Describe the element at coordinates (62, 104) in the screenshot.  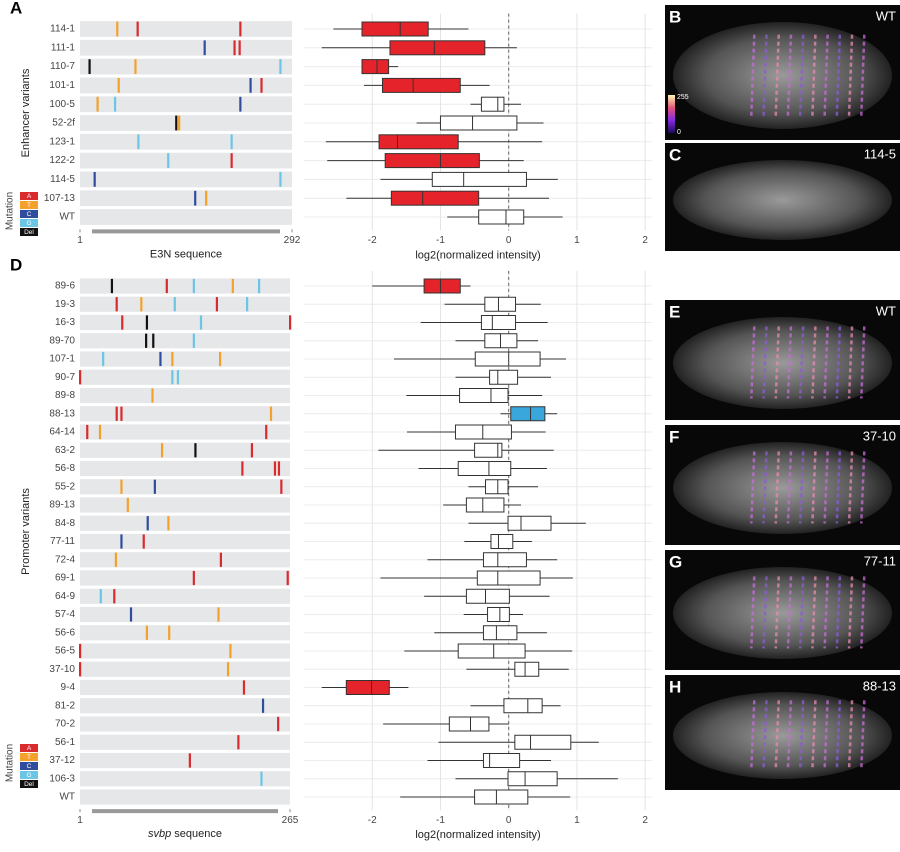
I see `variant-label: 100-5` at that location.